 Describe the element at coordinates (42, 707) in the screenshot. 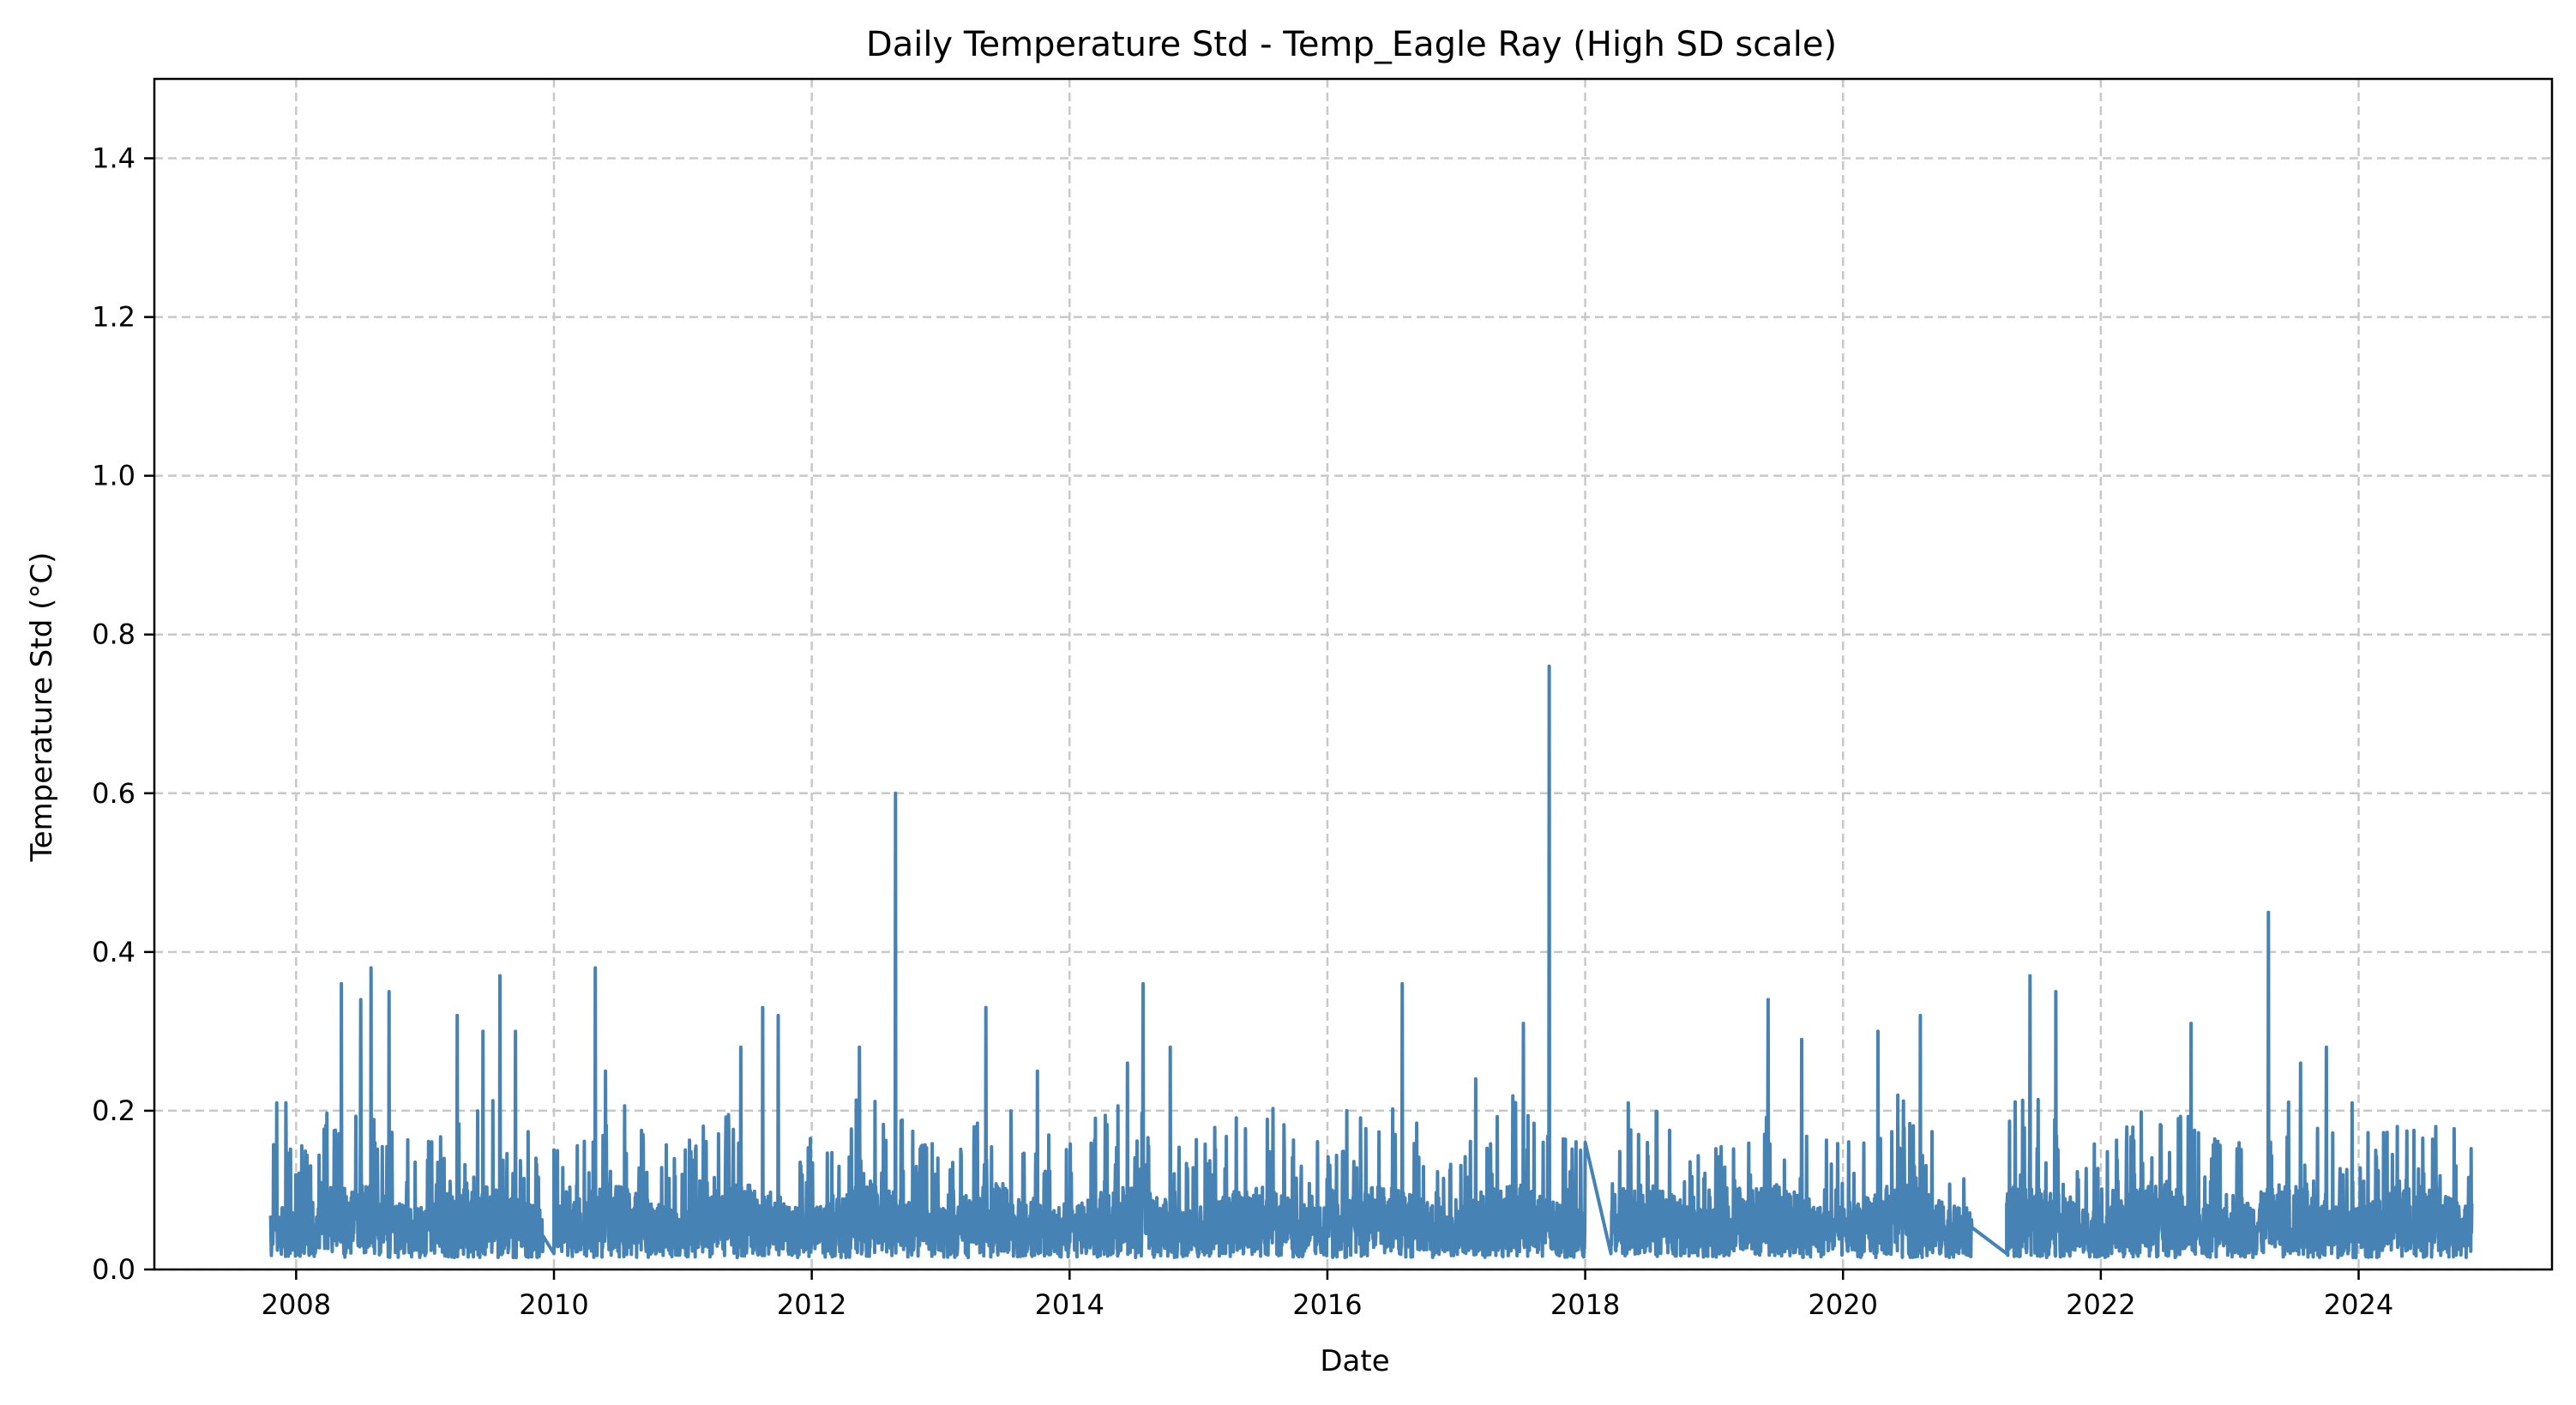

I see `y-axis-title: Temperature Std (°C)` at that location.